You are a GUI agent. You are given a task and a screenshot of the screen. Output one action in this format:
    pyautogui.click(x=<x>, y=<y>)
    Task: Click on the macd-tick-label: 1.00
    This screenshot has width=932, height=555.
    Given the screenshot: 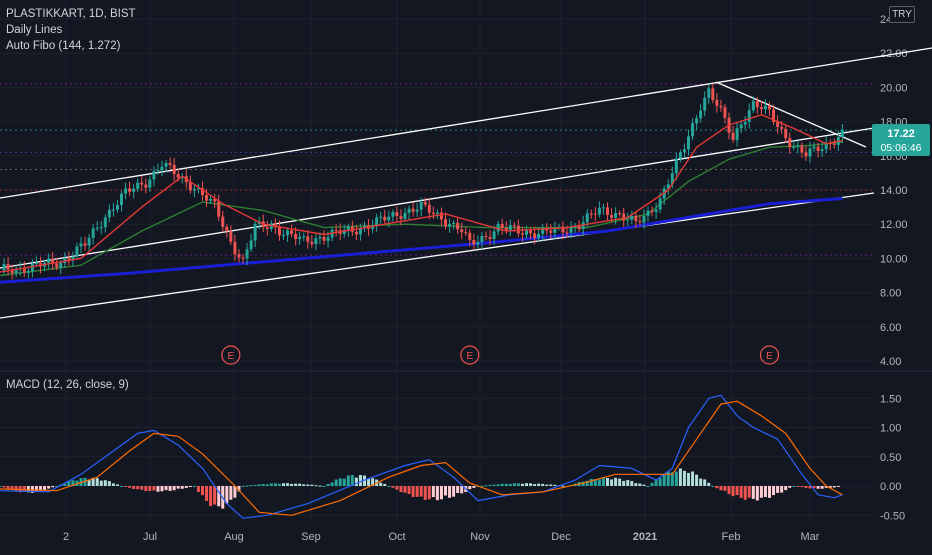 What is the action you would take?
    pyautogui.click(x=890, y=429)
    